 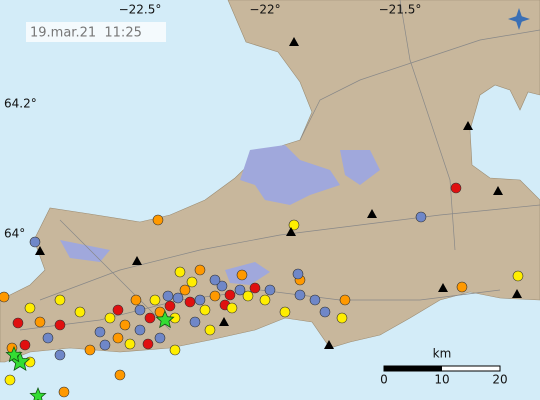 What do you see at coordinates (499, 380) in the screenshot?
I see `scale-tick: 20` at bounding box center [499, 380].